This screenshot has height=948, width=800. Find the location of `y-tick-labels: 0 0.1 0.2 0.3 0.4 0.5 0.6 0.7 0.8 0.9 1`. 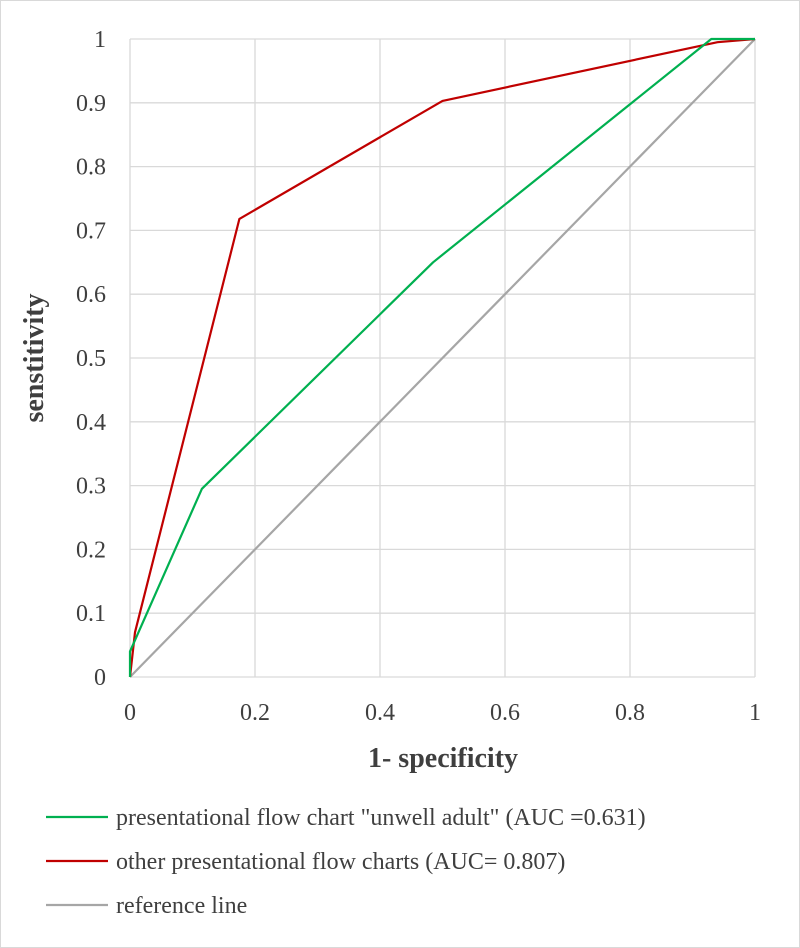

y-tick-labels: 0 0.1 0.2 0.3 0.4 0.5 0.6 0.7 0.8 0.9 1 is located at coordinates (91, 359).